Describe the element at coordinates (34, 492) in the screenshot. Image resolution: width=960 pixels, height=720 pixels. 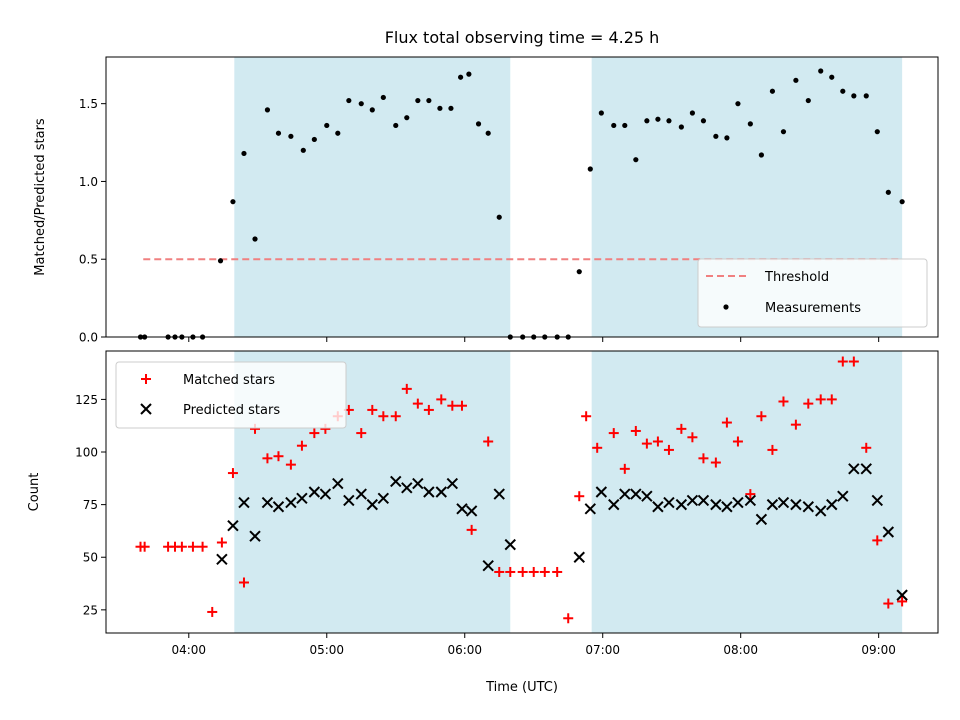
I see `y-axis-label: Count` at that location.